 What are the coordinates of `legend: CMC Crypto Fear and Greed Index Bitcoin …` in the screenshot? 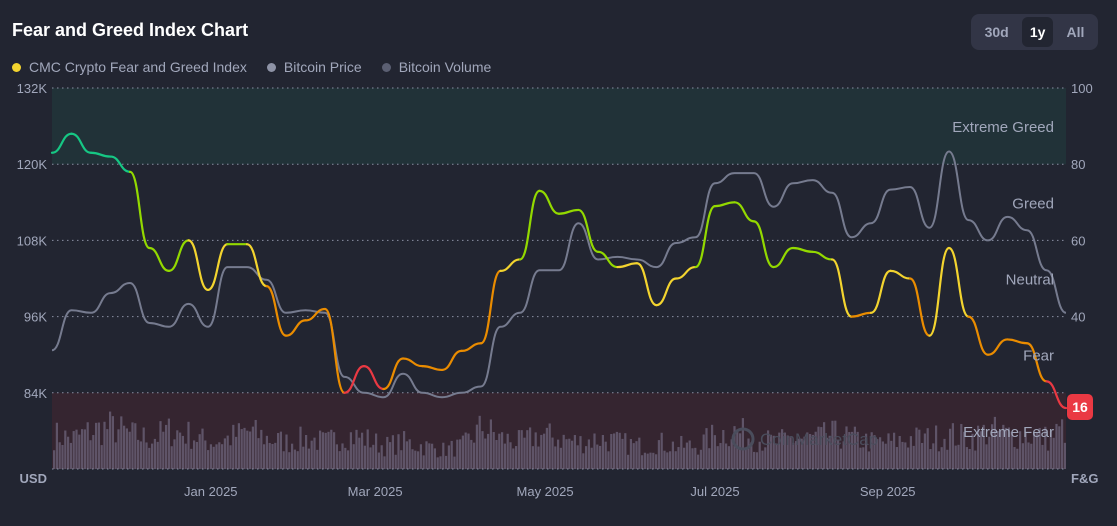 It's located at (251, 67).